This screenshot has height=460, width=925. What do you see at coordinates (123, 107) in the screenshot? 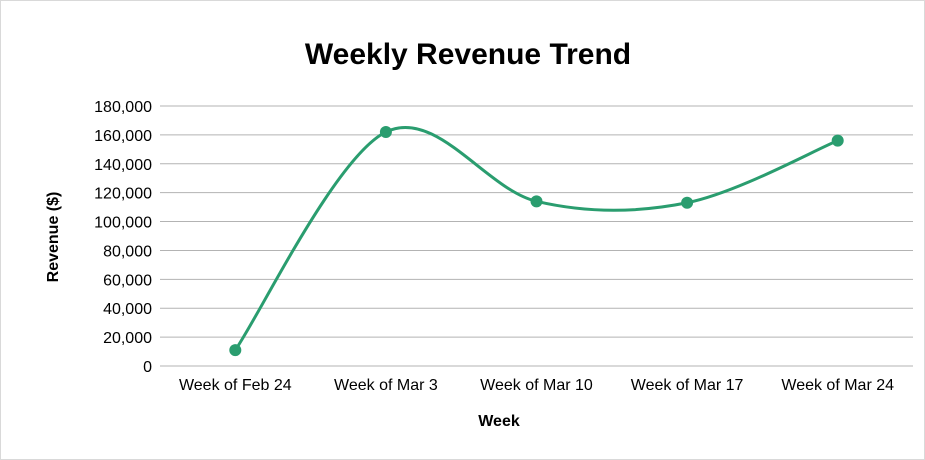
I see `y-tick-label: 180,000` at bounding box center [123, 107].